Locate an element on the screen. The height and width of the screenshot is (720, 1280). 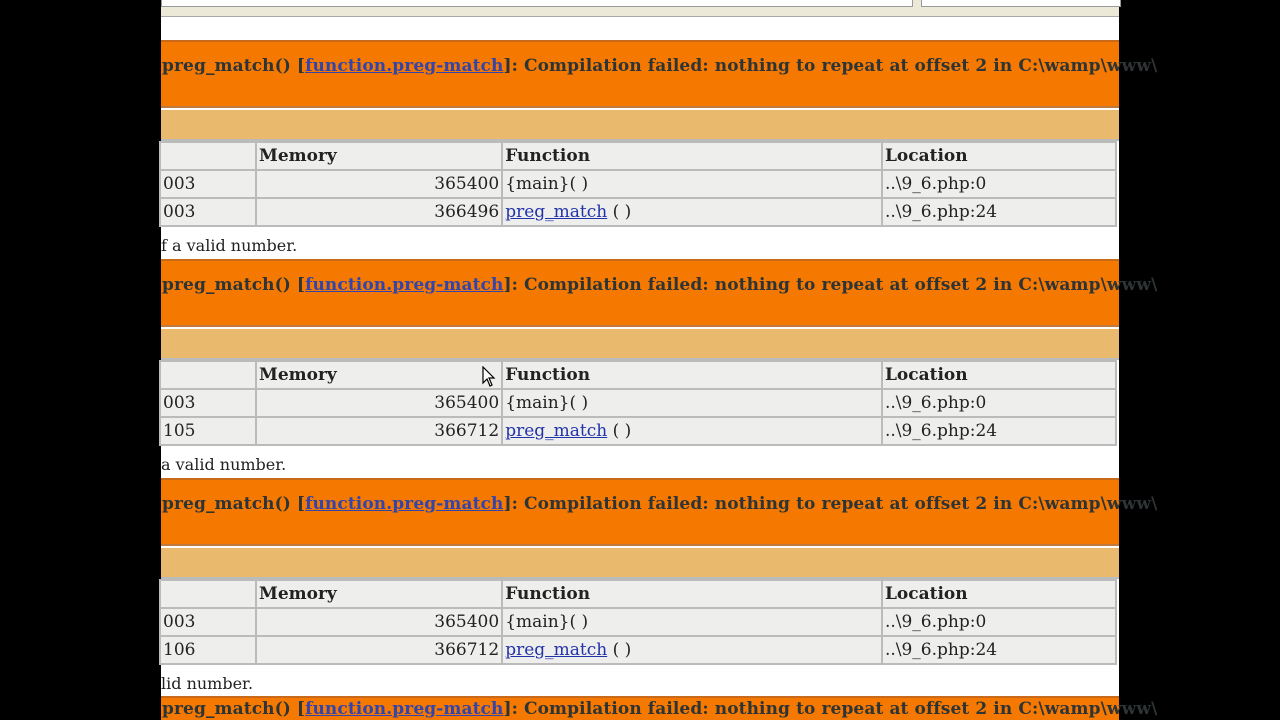
table-row: 105 366712 preg_match ( ) ..\9_6.php:24 is located at coordinates (638, 431).